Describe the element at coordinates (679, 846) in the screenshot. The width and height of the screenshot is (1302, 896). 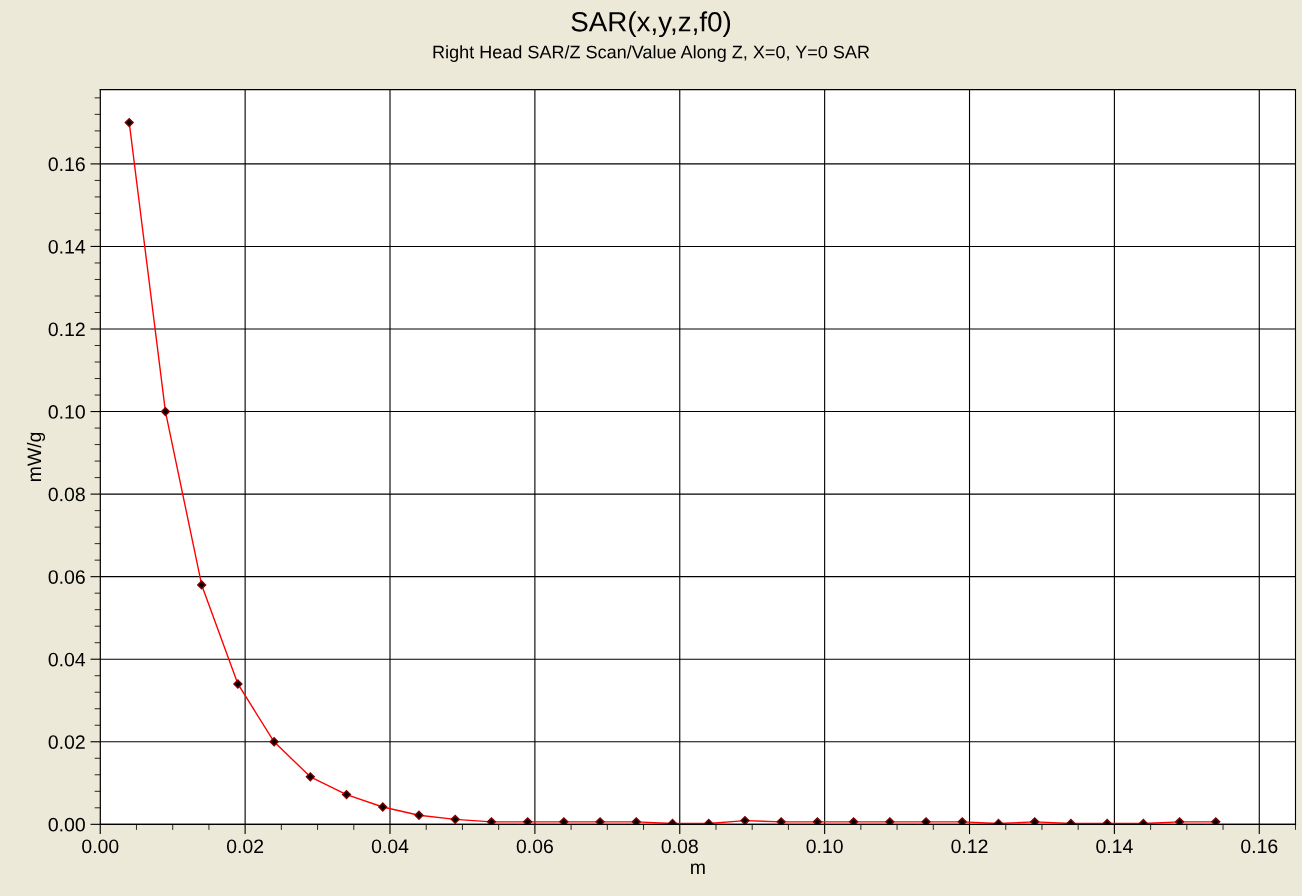
I see `x-tick-label: 0.08` at that location.